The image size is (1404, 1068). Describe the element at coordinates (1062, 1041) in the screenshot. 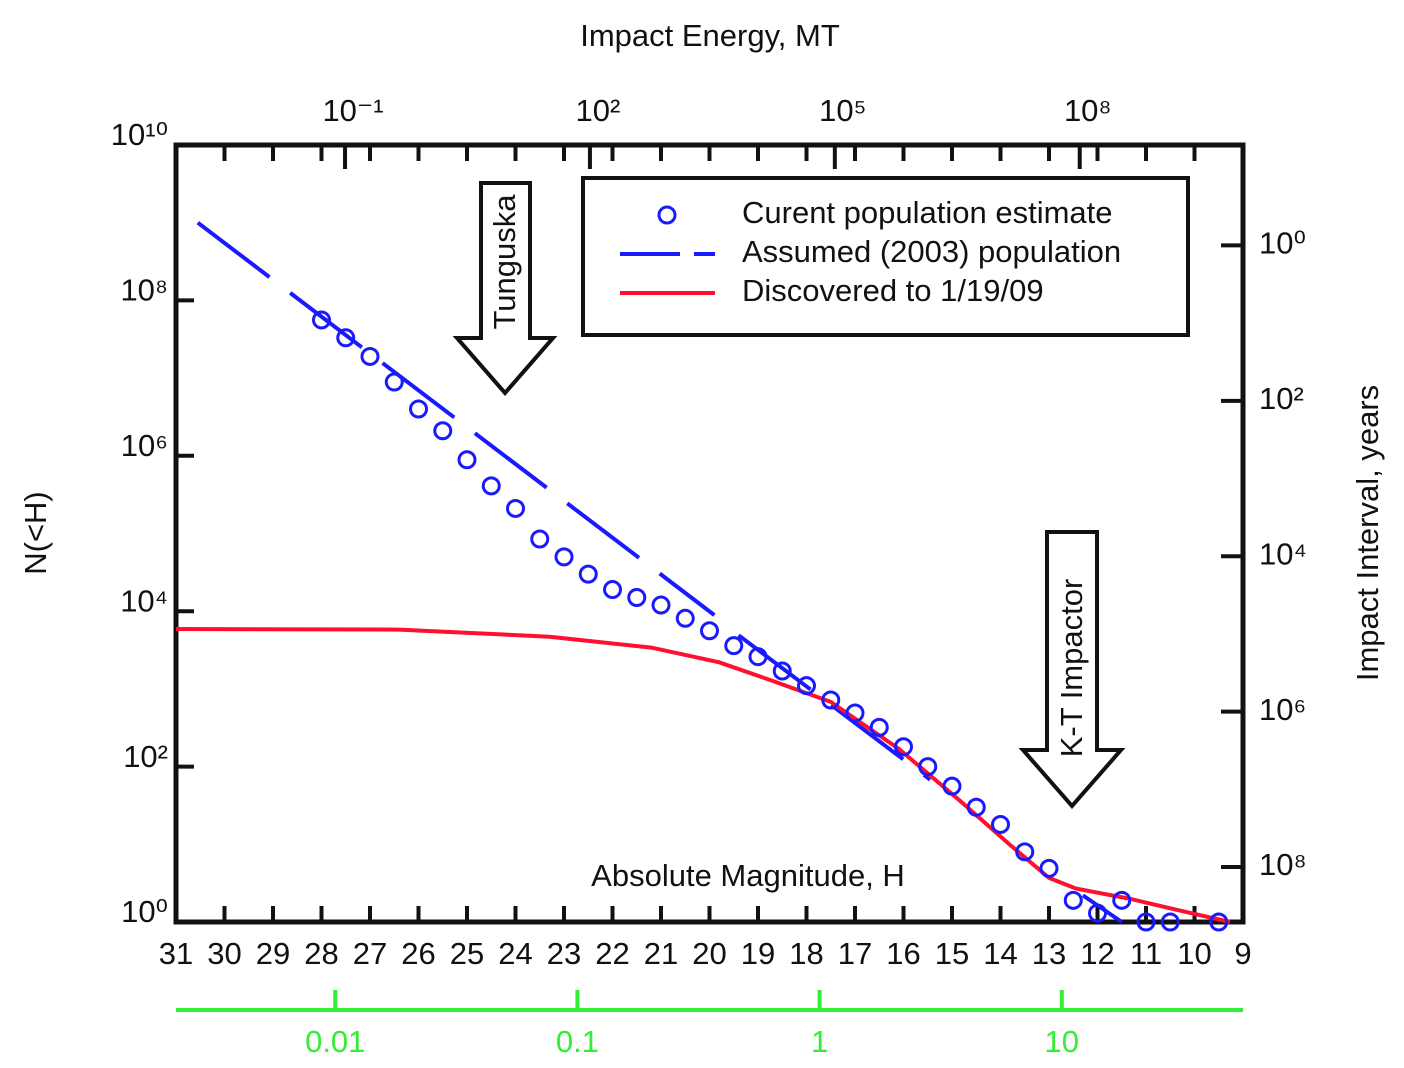

I see `x3-tick-label: 10` at that location.